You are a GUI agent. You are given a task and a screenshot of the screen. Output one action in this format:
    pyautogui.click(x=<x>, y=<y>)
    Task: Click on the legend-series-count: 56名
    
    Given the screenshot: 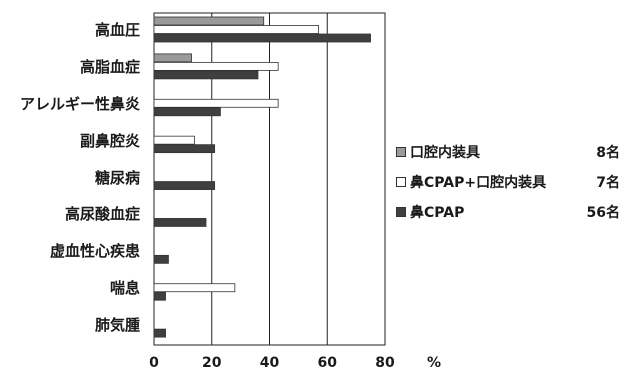 What is the action you would take?
    pyautogui.click(x=603, y=213)
    